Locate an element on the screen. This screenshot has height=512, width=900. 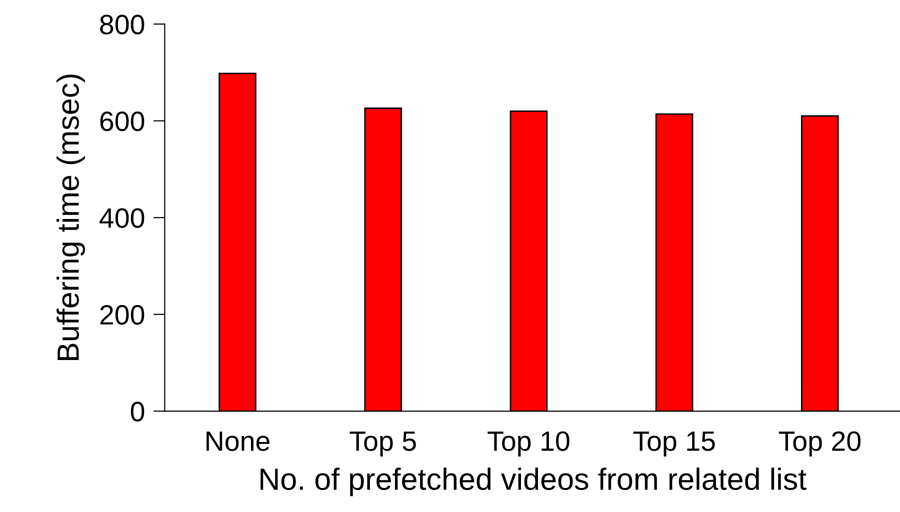
y-tick-label: 400 is located at coordinates (122, 218).